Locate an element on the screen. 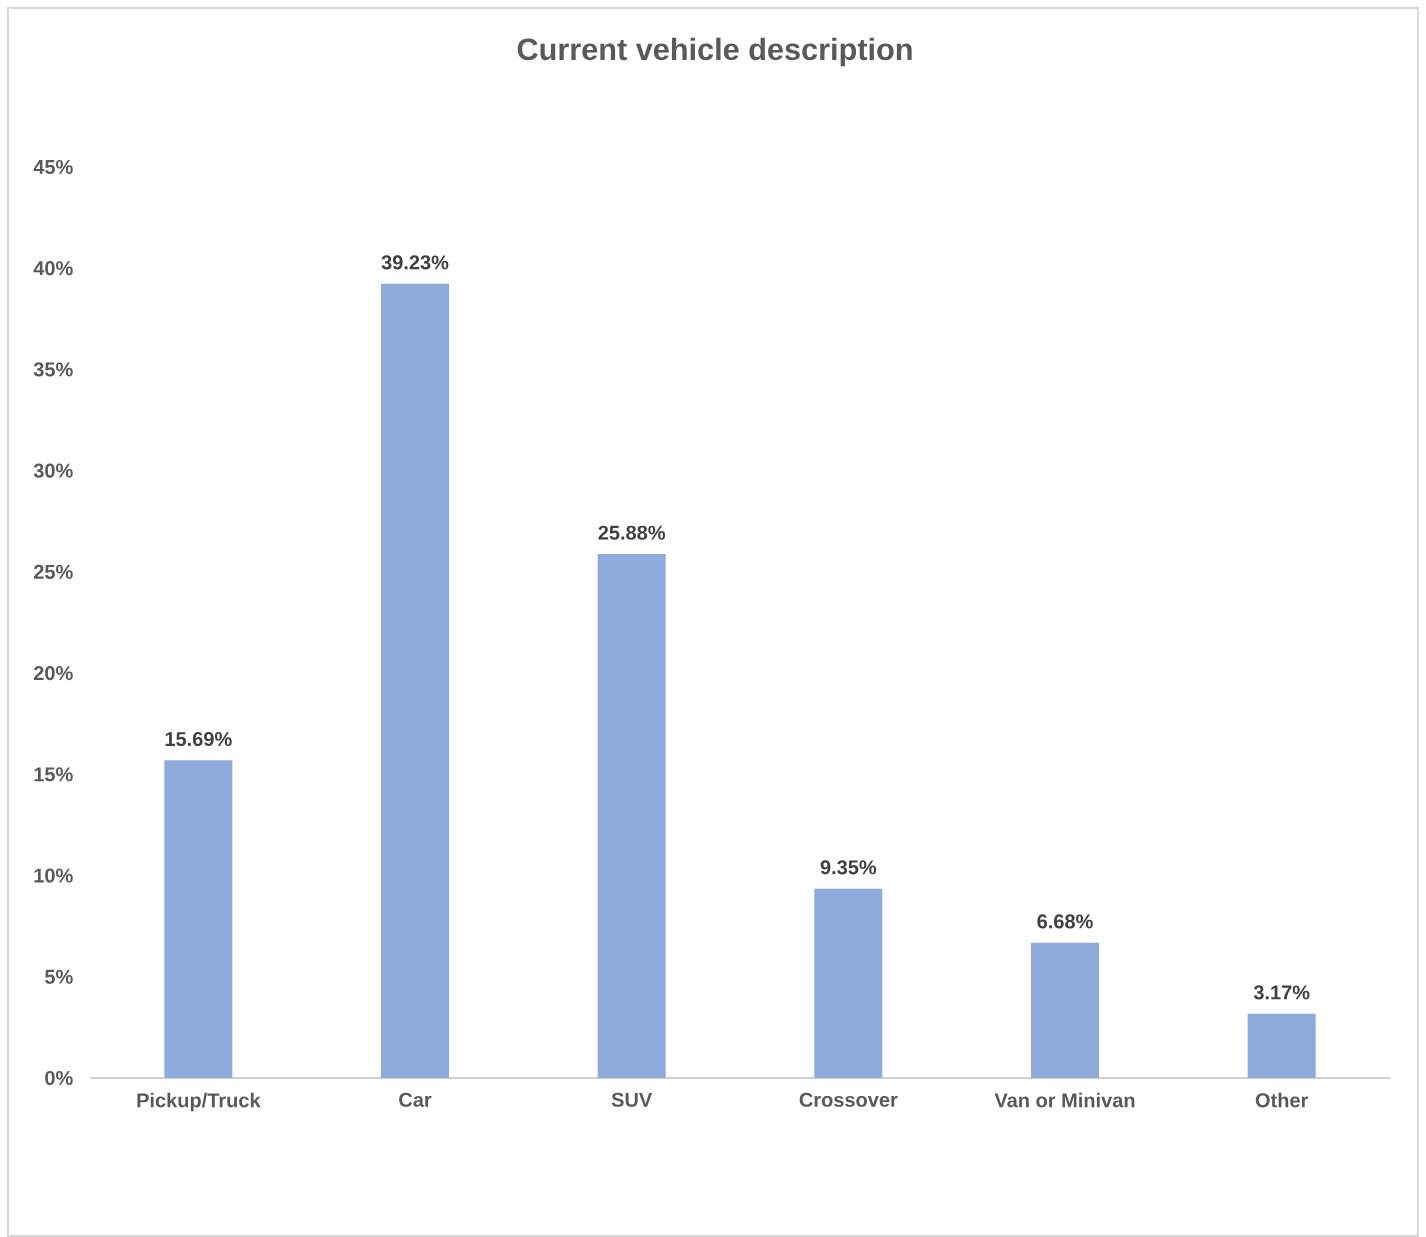 Image resolution: width=1426 pixels, height=1237 pixels. y-tick-label: 20% is located at coordinates (53, 673).